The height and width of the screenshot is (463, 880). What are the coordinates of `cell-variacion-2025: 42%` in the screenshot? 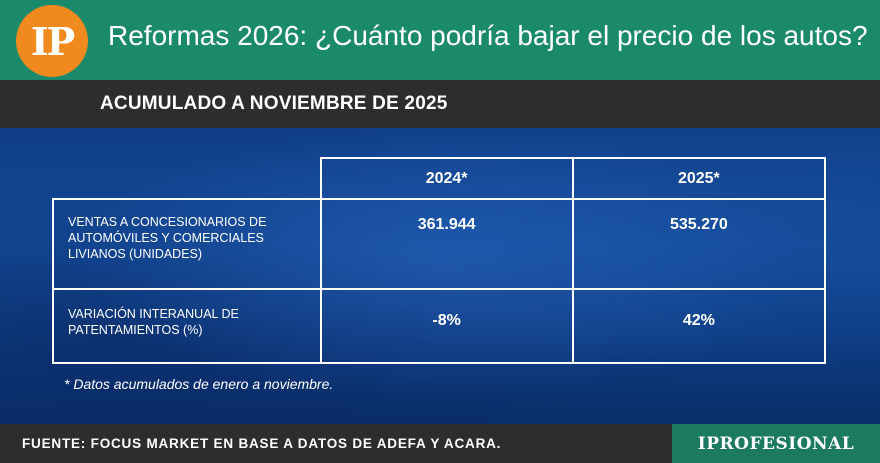 It's located at (699, 326).